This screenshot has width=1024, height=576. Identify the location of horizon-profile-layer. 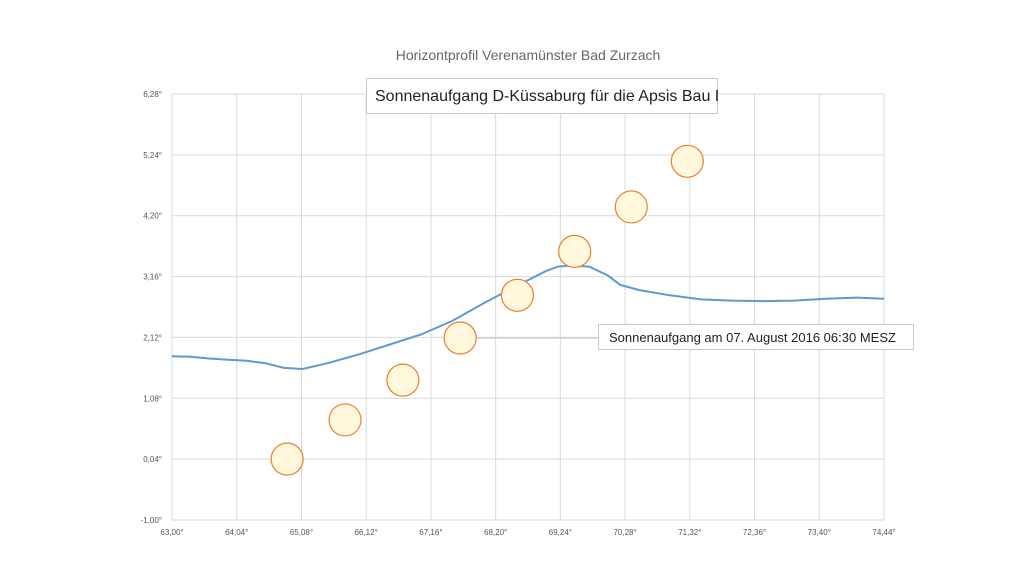
(528, 317).